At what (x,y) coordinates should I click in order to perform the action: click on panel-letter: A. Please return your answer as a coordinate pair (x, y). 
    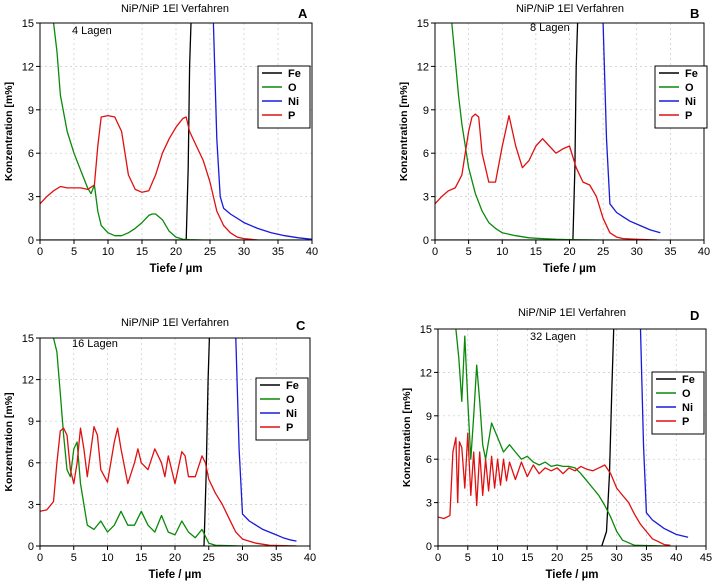
    Looking at the image, I should click on (303, 13).